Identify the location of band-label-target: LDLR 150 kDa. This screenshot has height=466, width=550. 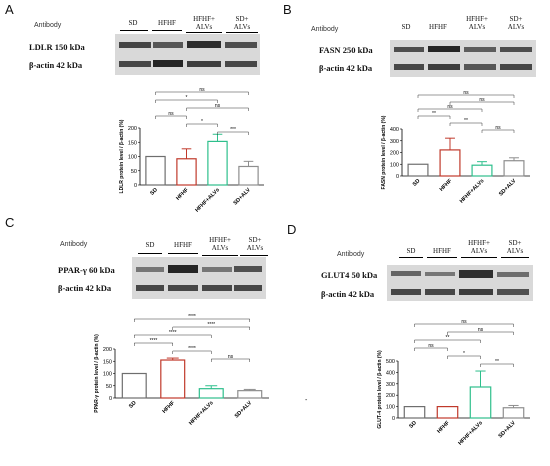
(57, 47).